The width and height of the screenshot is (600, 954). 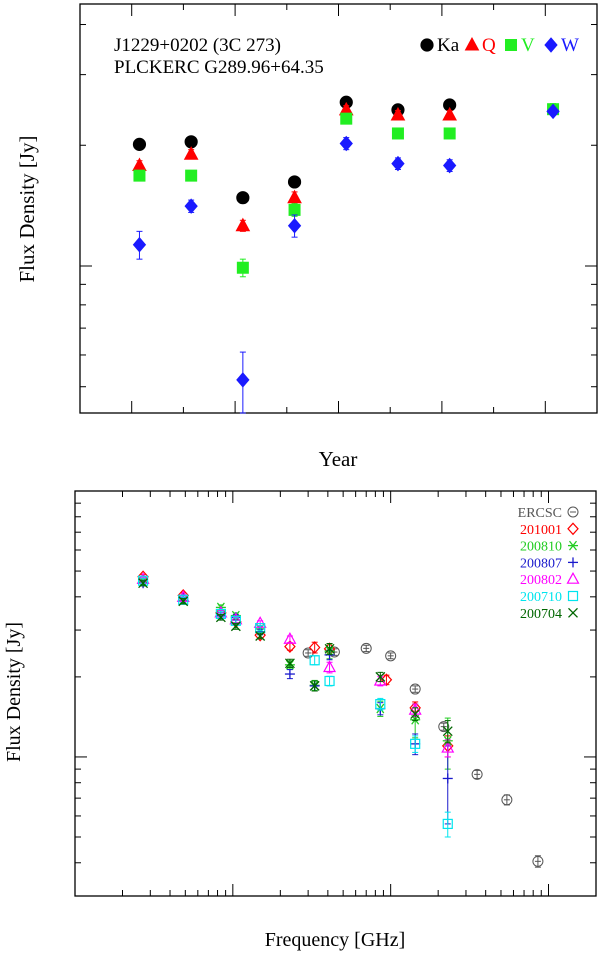 What do you see at coordinates (338, 459) in the screenshot?
I see `x-axis-label: Year` at bounding box center [338, 459].